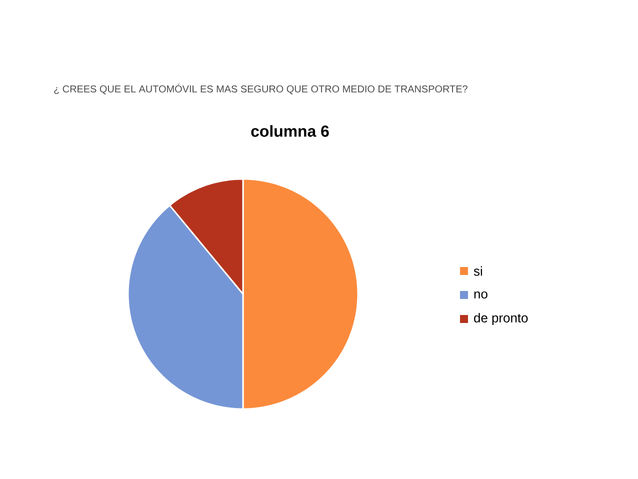  I want to click on legend-label: no, so click(481, 295).